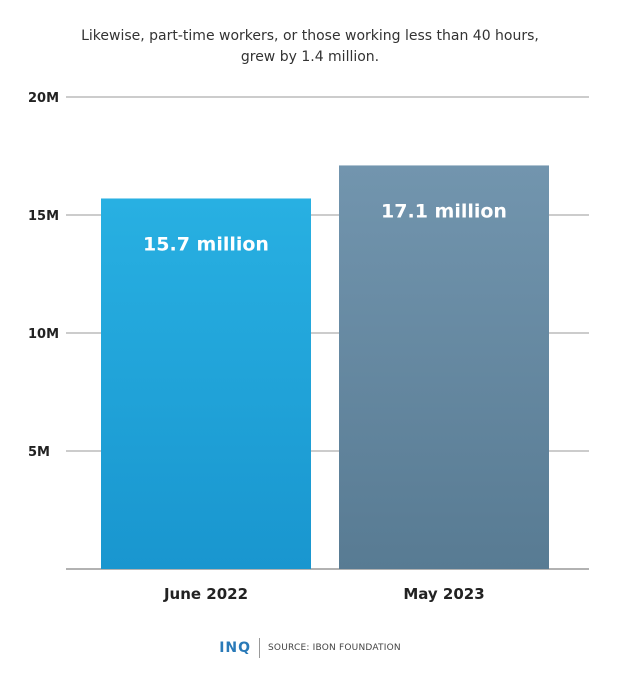 The width and height of the screenshot is (620, 686). Describe the element at coordinates (43, 334) in the screenshot. I see `y-tick-label: 10M` at that location.